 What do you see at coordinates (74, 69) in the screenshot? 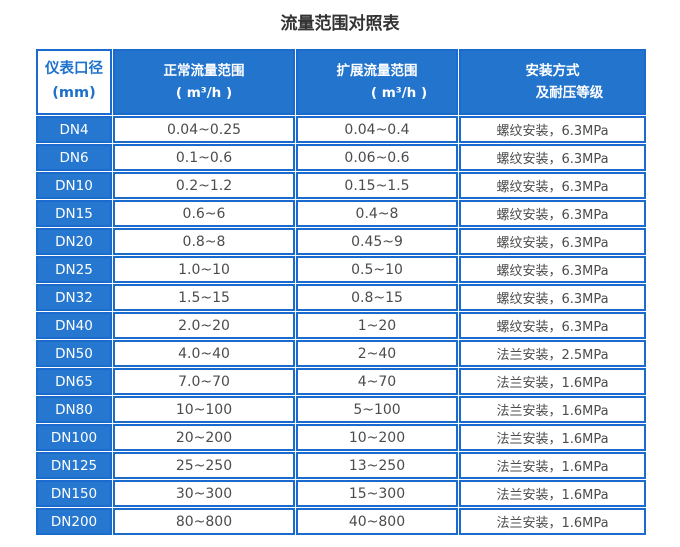
I see `header-diameter-line1: 仪表口径` at bounding box center [74, 69].